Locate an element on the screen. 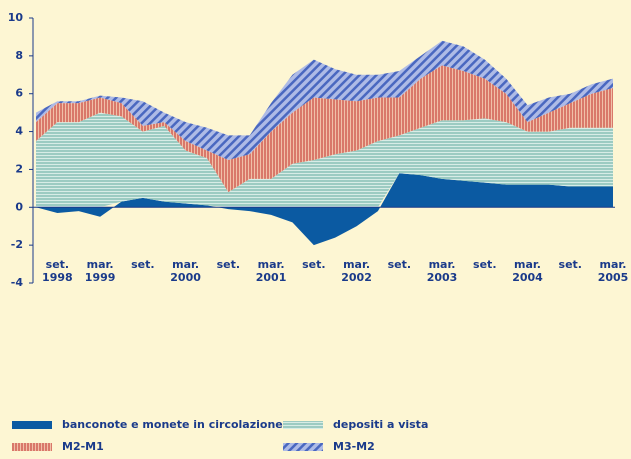  y-tick-label: 0 is located at coordinates (19, 206).